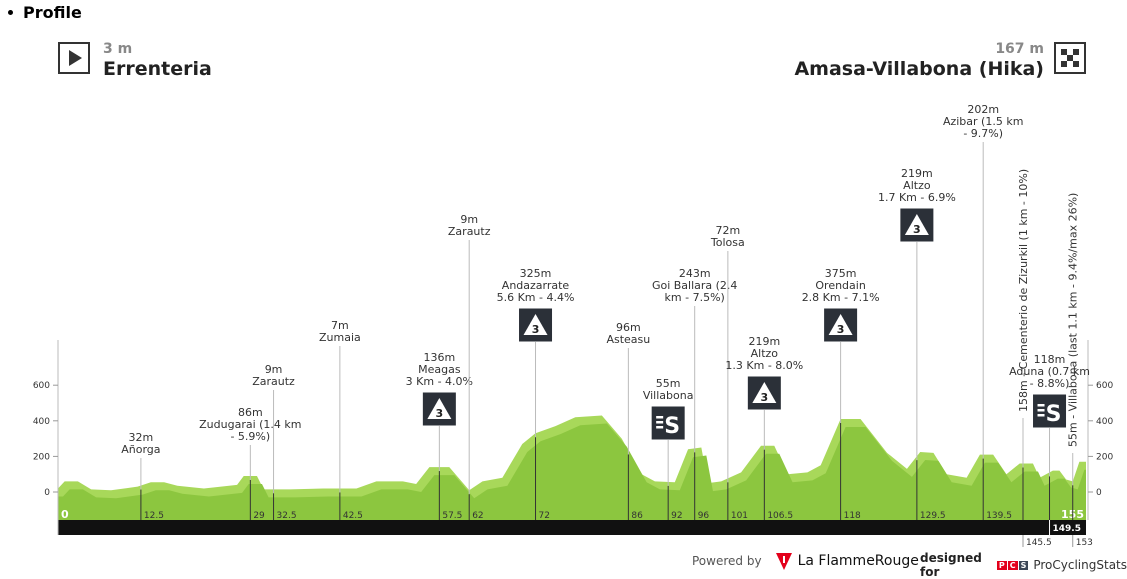 Image resolution: width=1127 pixels, height=579 pixels. I want to click on marker-label: km - 7.5%), so click(695, 297).